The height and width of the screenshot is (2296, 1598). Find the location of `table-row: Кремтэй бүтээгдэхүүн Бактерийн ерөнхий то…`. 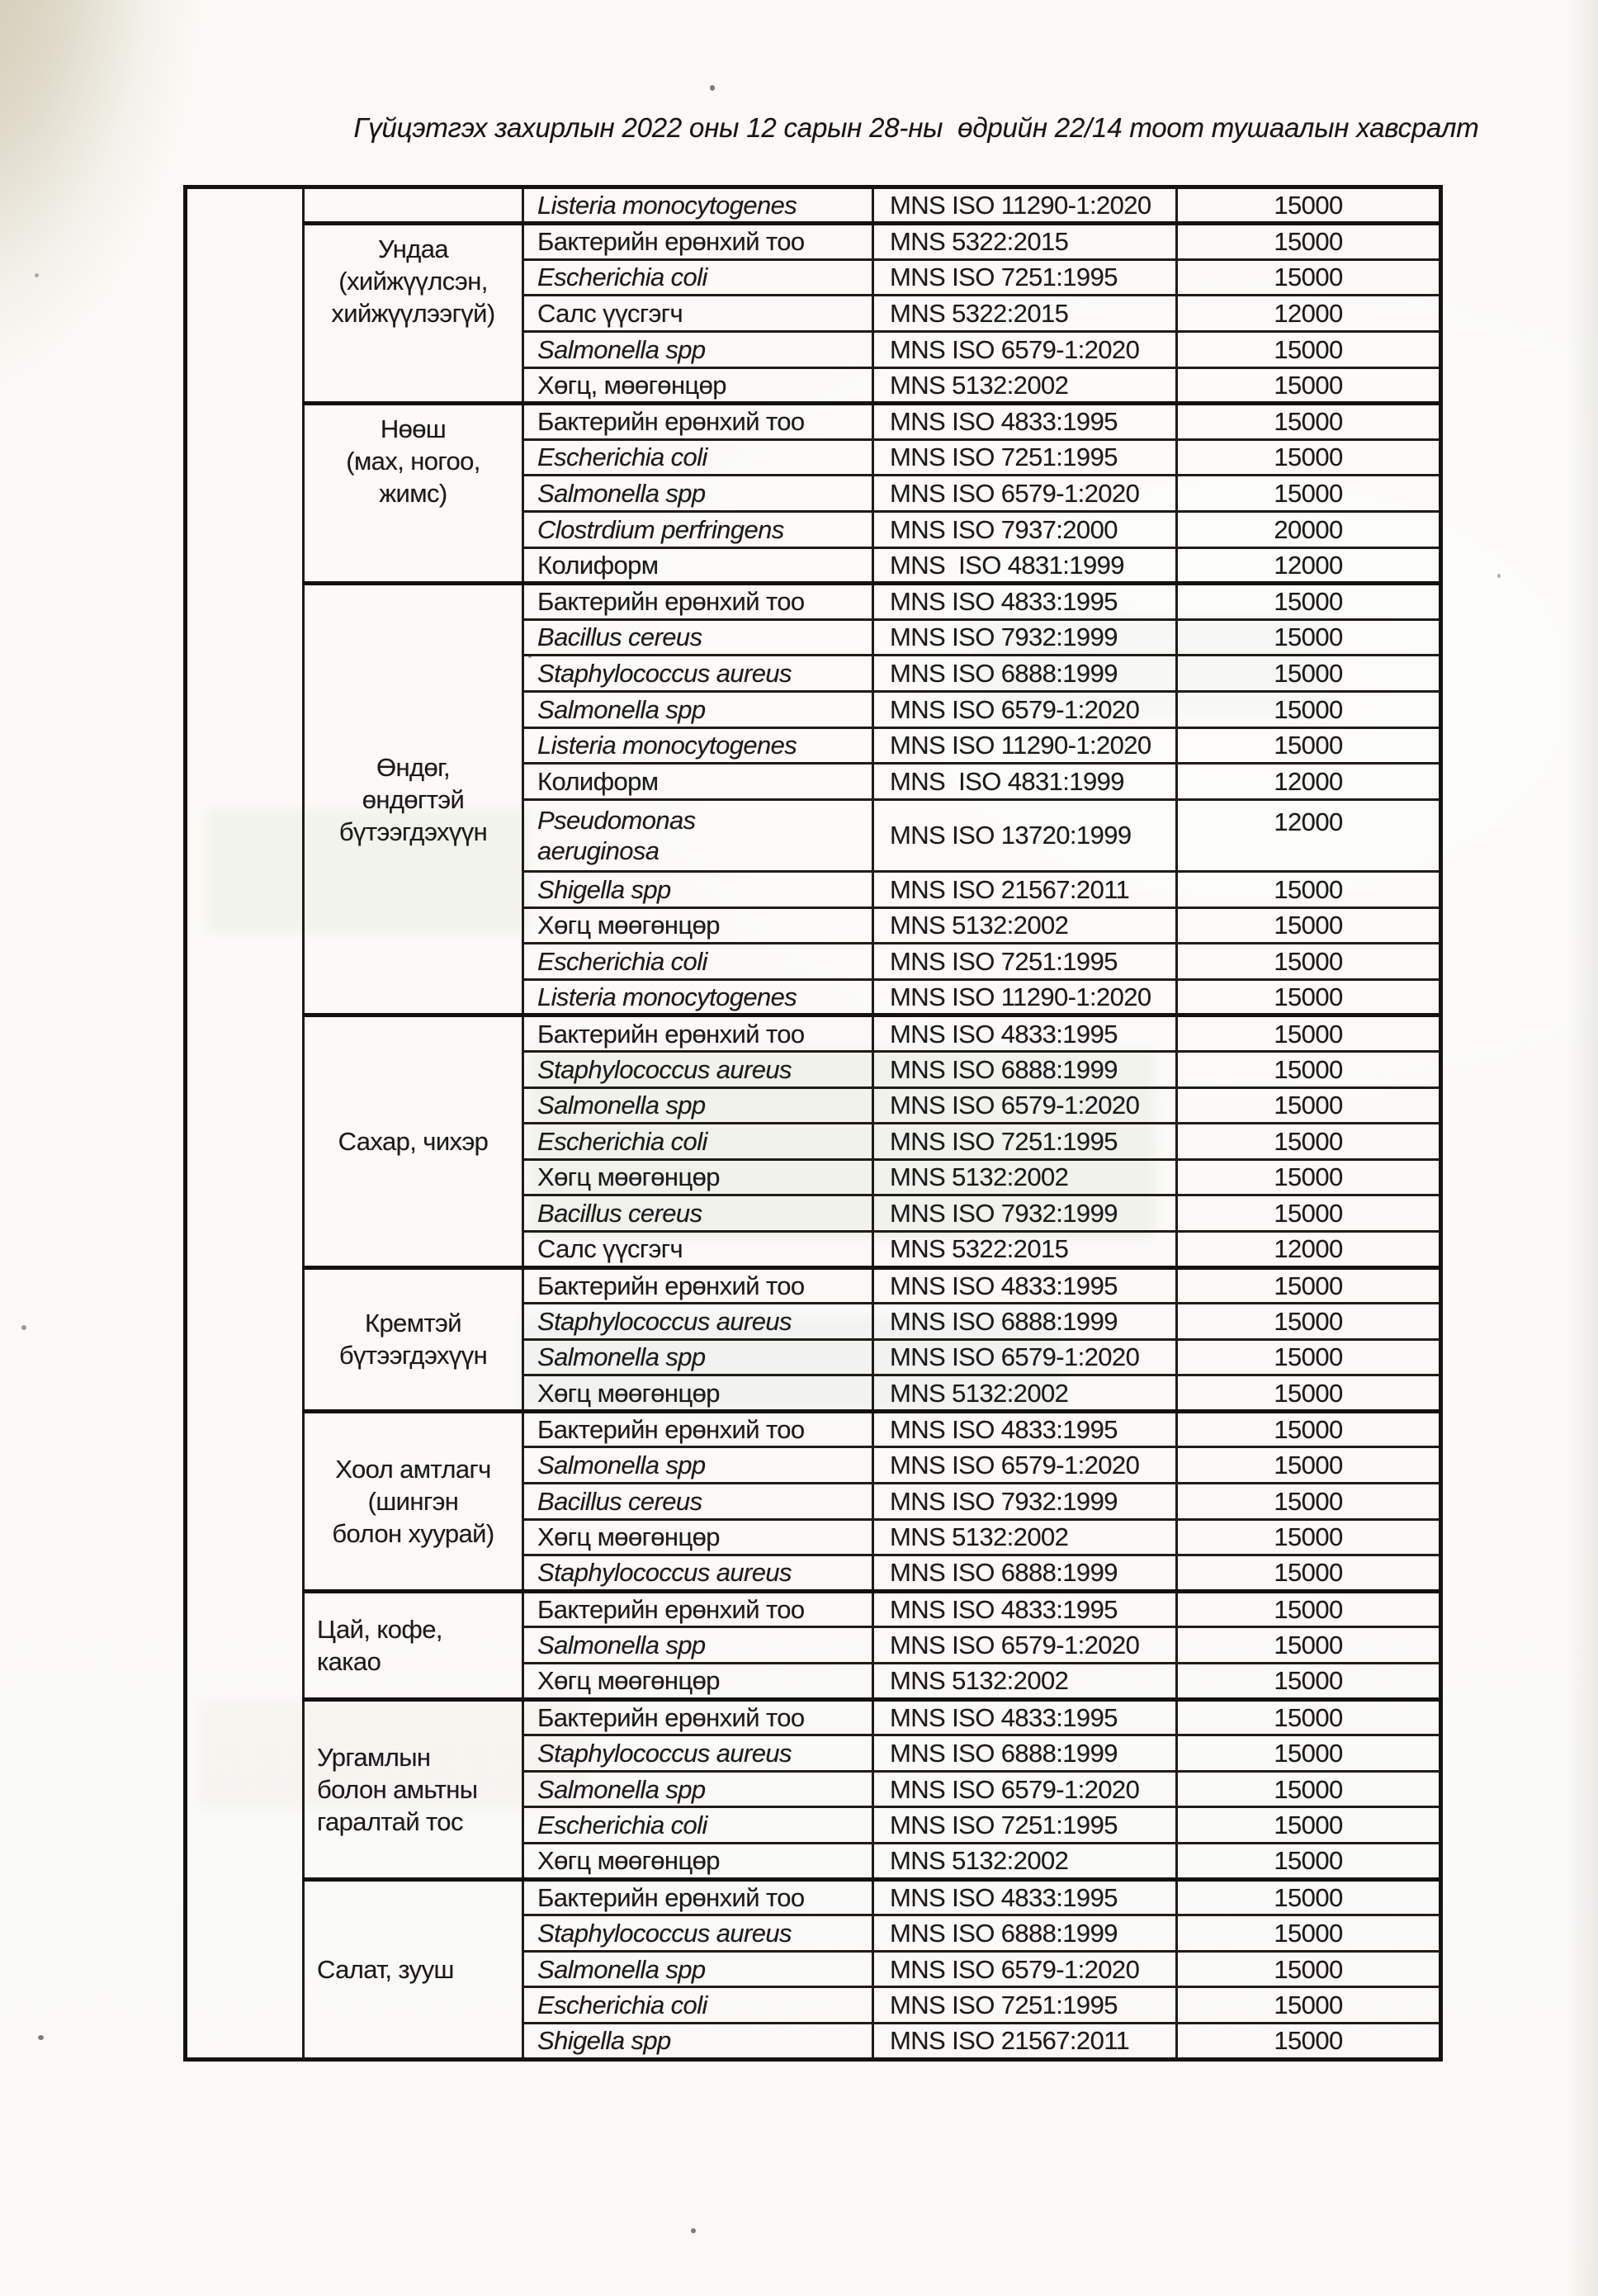

table-row: Кремтэй бүтээгдэхүүн Бактерийн ерөнхий то… is located at coordinates (814, 1339).